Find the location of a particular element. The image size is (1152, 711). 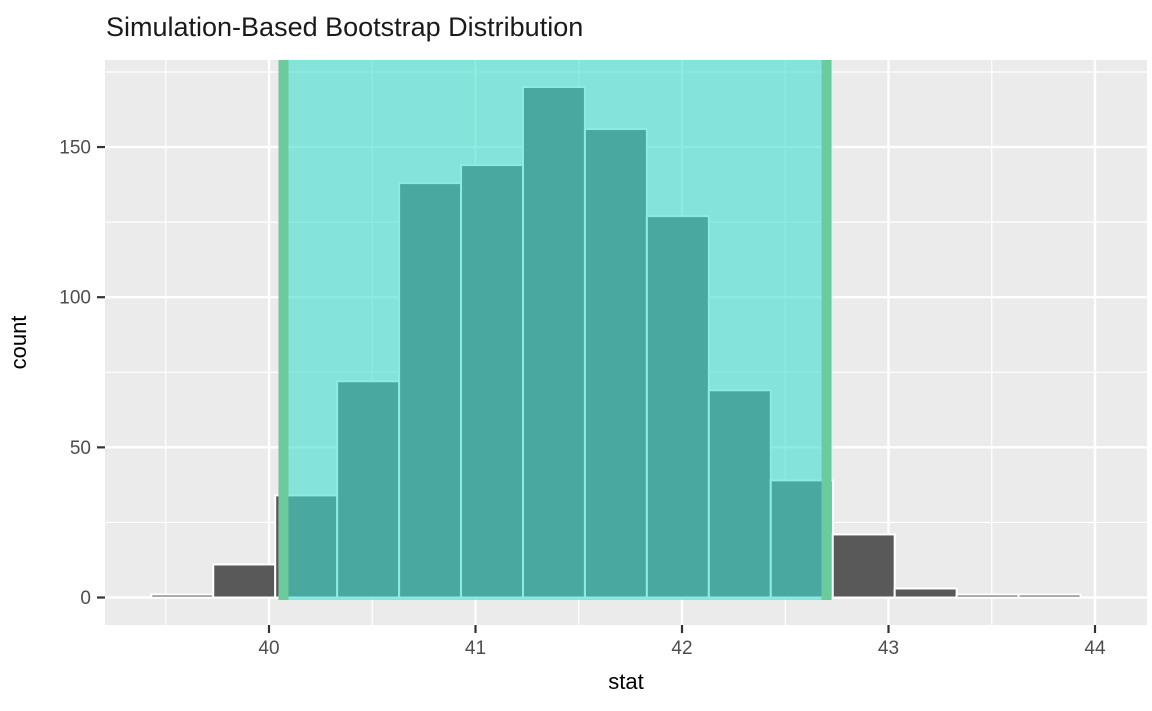

y-tick-label: 150 is located at coordinates (75, 148).